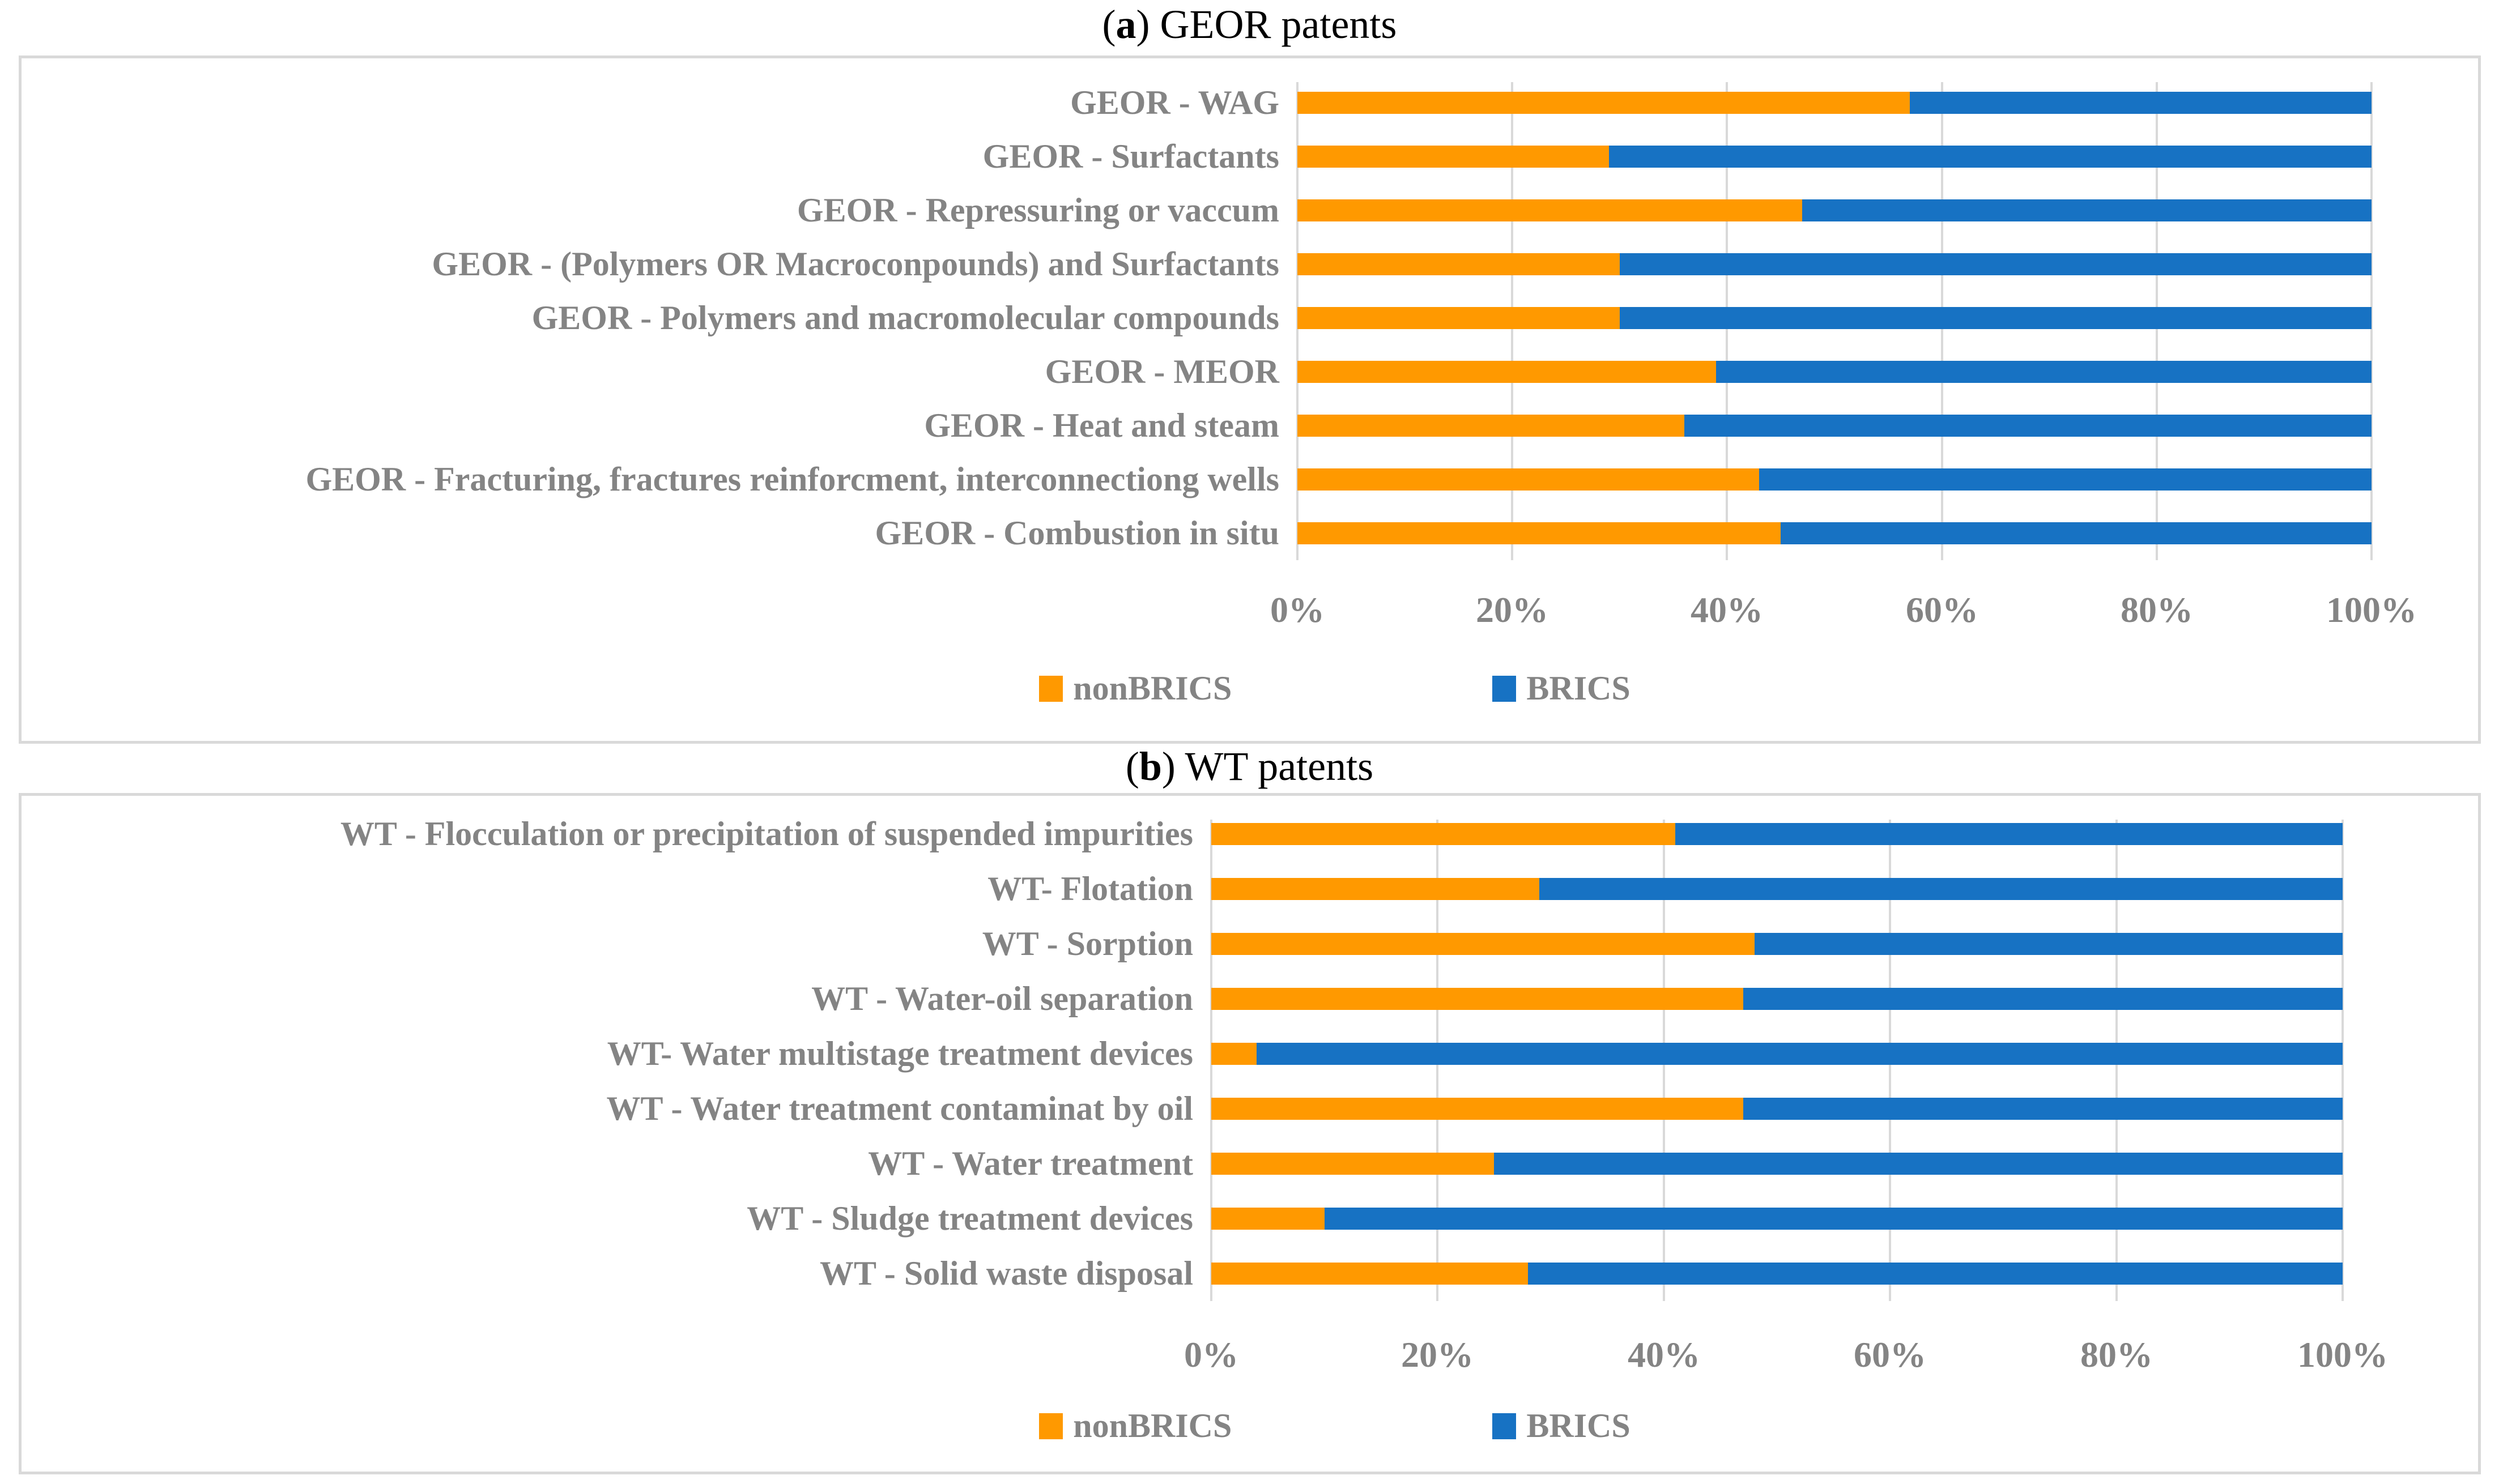  Describe the element at coordinates (1890, 1354) in the screenshot. I see `chart-b-x-tick-label: 60%` at that location.